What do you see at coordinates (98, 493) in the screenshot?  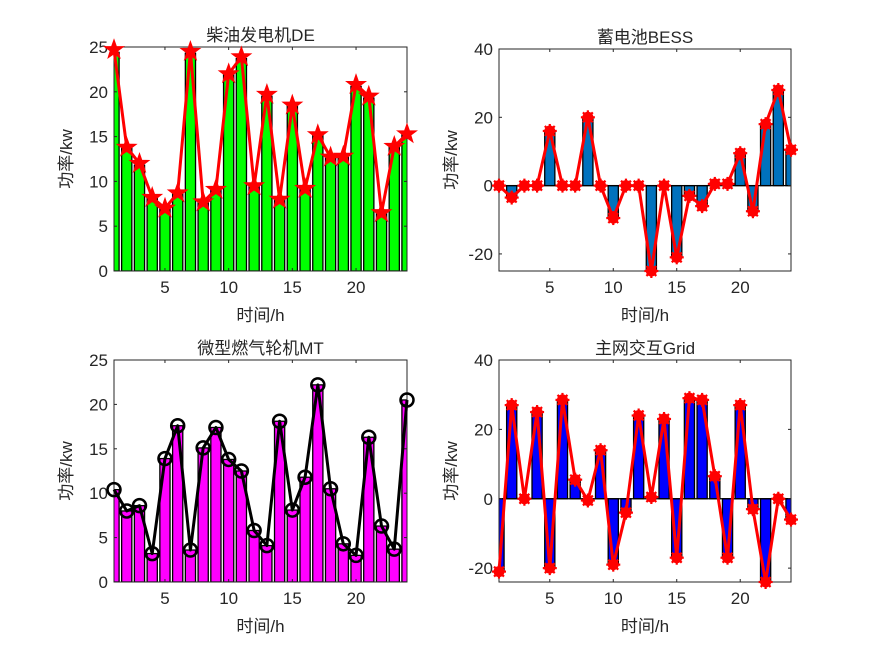 I see `y-tick-label: 10` at bounding box center [98, 493].